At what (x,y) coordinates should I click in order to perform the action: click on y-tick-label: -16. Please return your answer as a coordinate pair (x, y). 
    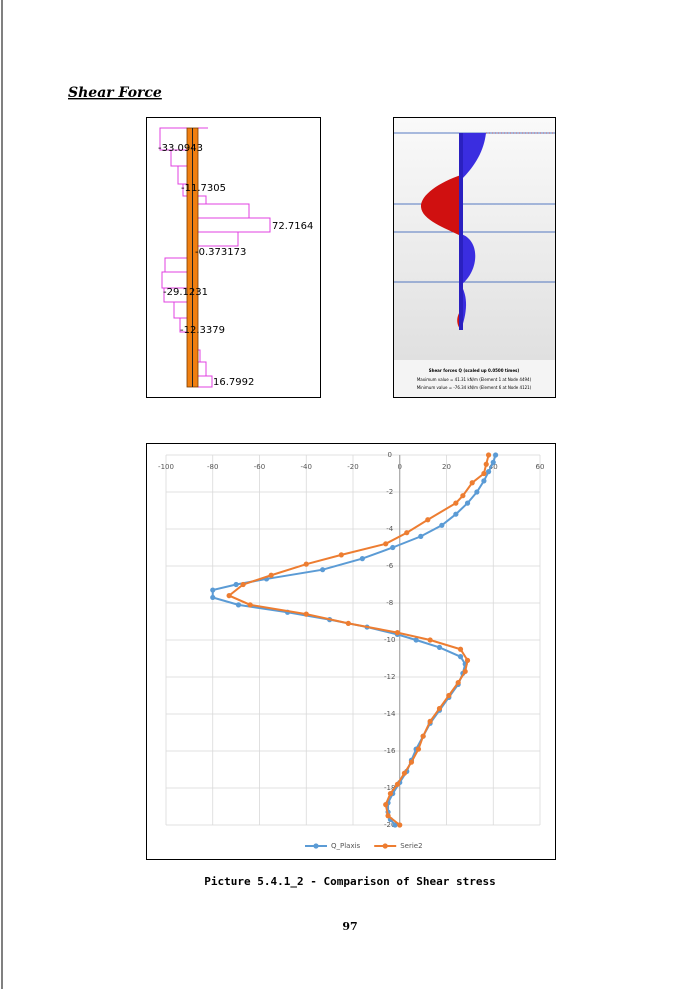
    Looking at the image, I should click on (390, 751).